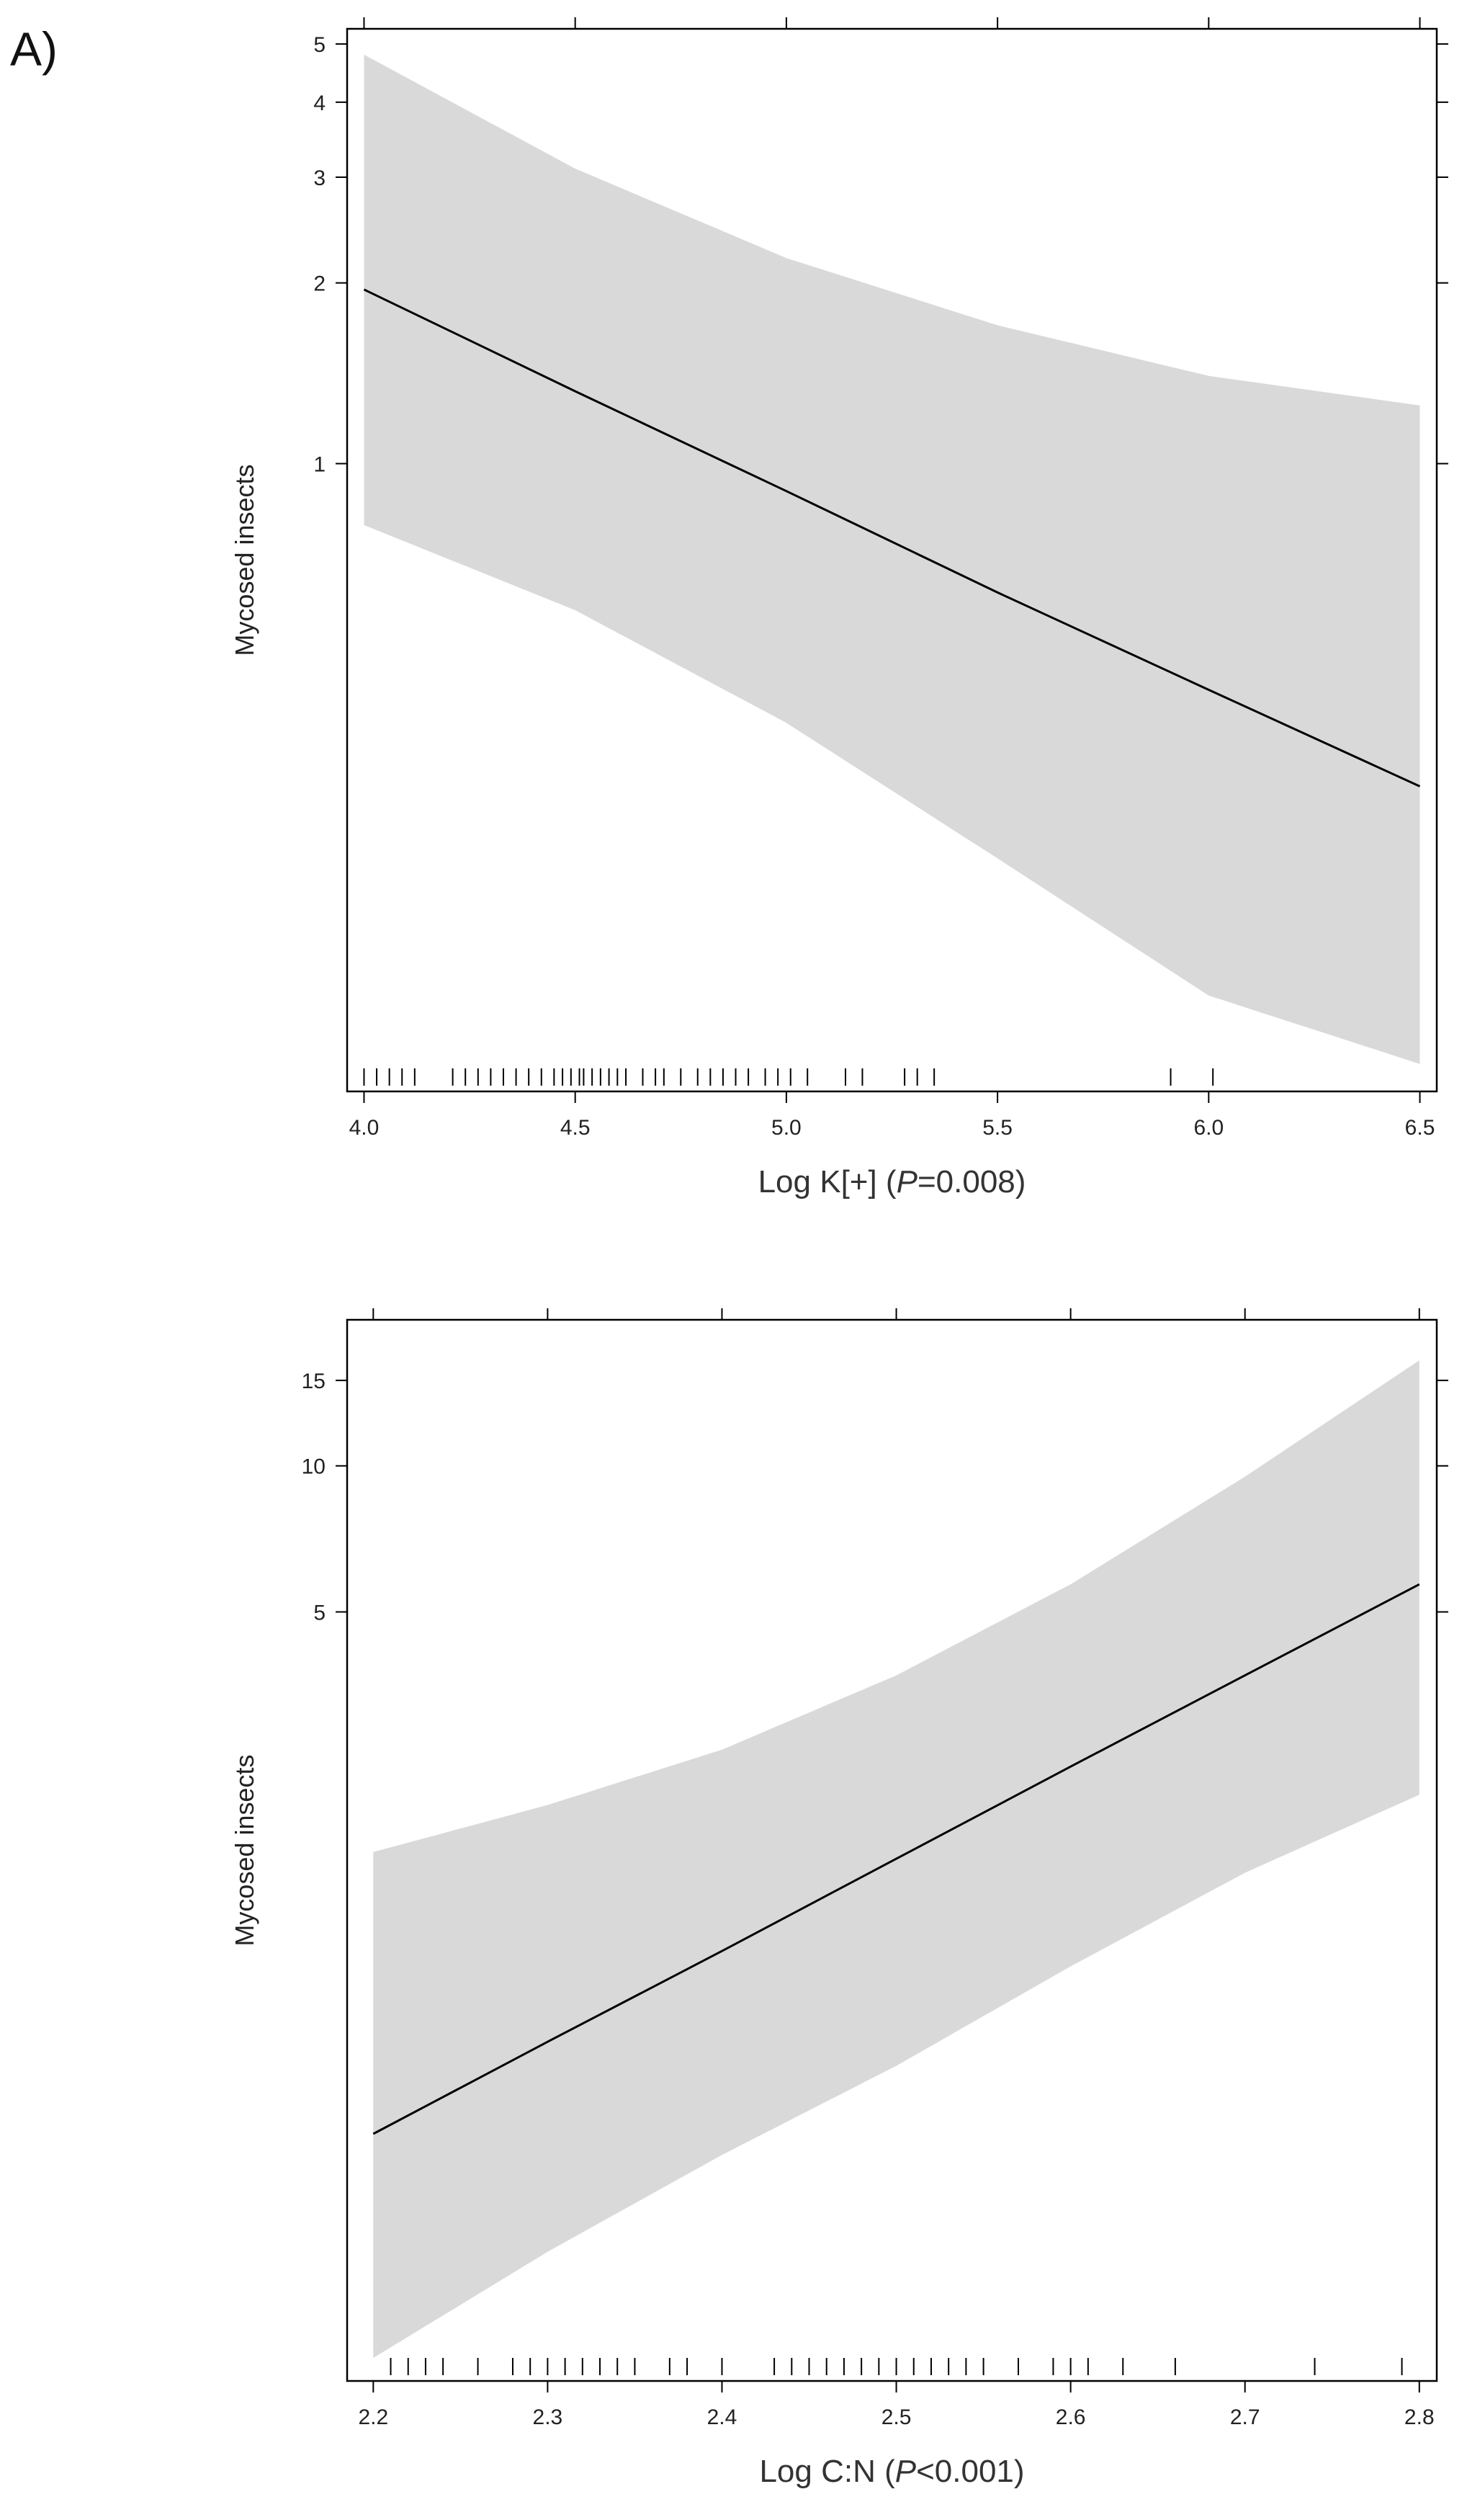  What do you see at coordinates (997, 1128) in the screenshot?
I see `x-tick-label: 5.5` at bounding box center [997, 1128].